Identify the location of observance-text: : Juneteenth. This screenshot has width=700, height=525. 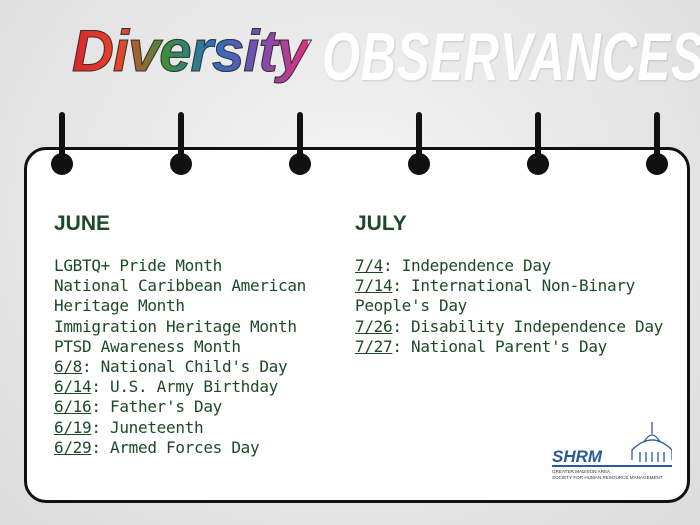
(147, 427).